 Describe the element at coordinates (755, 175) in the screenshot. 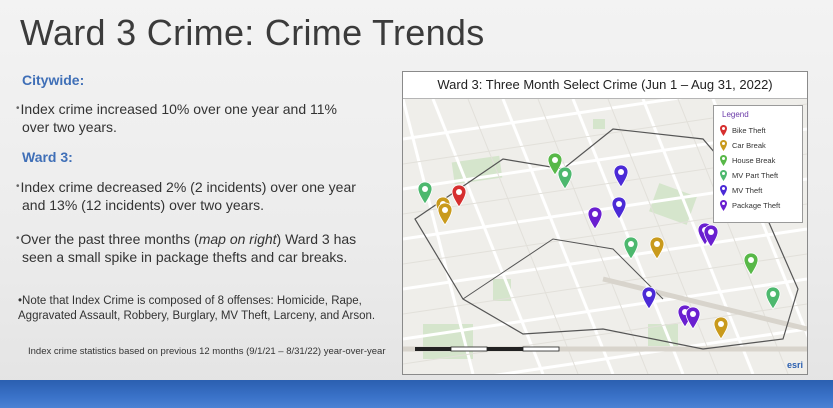

I see `legend-label: MV Part Theft` at that location.